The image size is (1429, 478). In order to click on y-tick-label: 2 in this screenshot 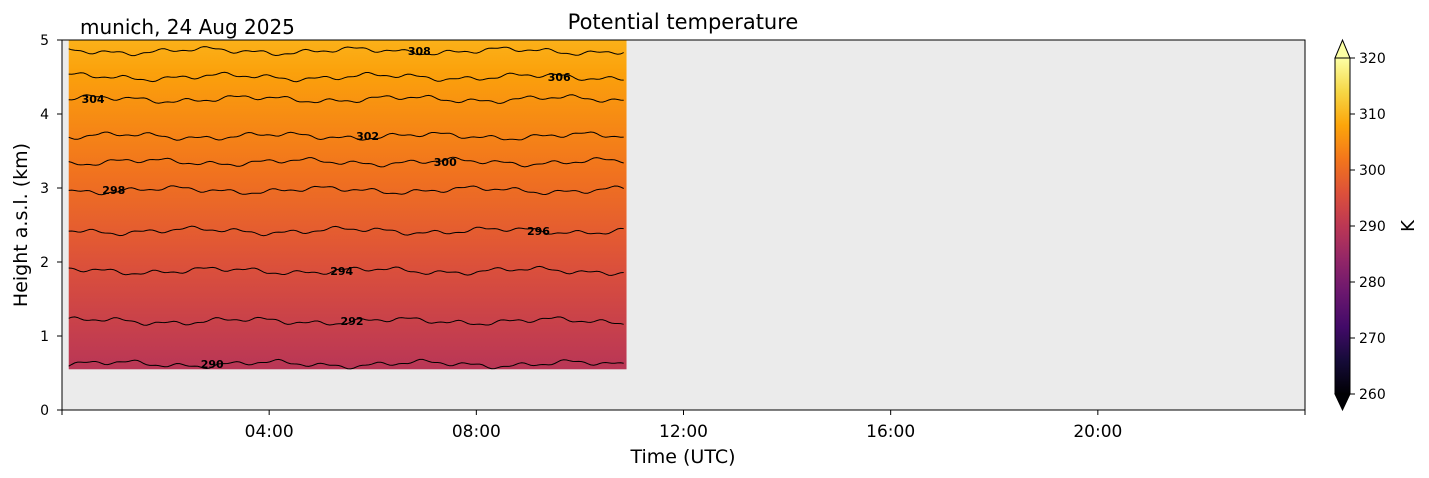, I will do `click(44, 263)`.